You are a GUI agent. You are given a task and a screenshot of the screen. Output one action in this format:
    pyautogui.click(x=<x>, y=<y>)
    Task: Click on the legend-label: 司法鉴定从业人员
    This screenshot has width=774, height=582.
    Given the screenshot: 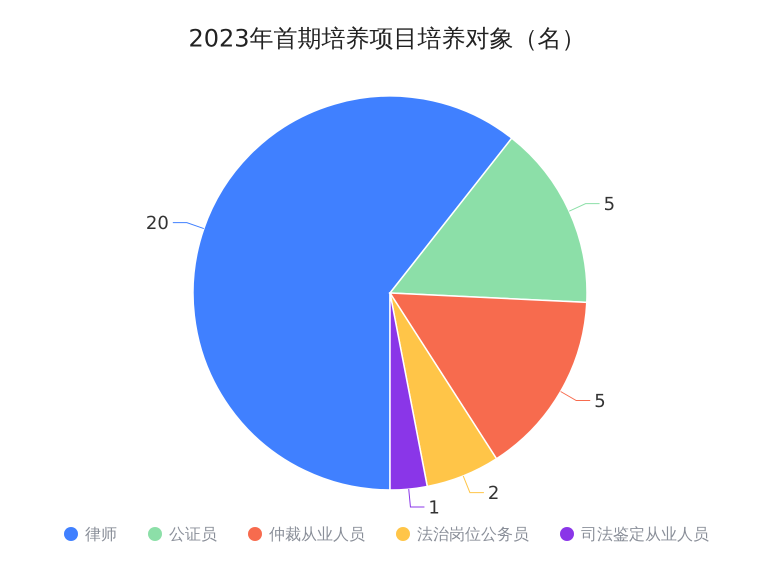 What is the action you would take?
    pyautogui.click(x=645, y=534)
    